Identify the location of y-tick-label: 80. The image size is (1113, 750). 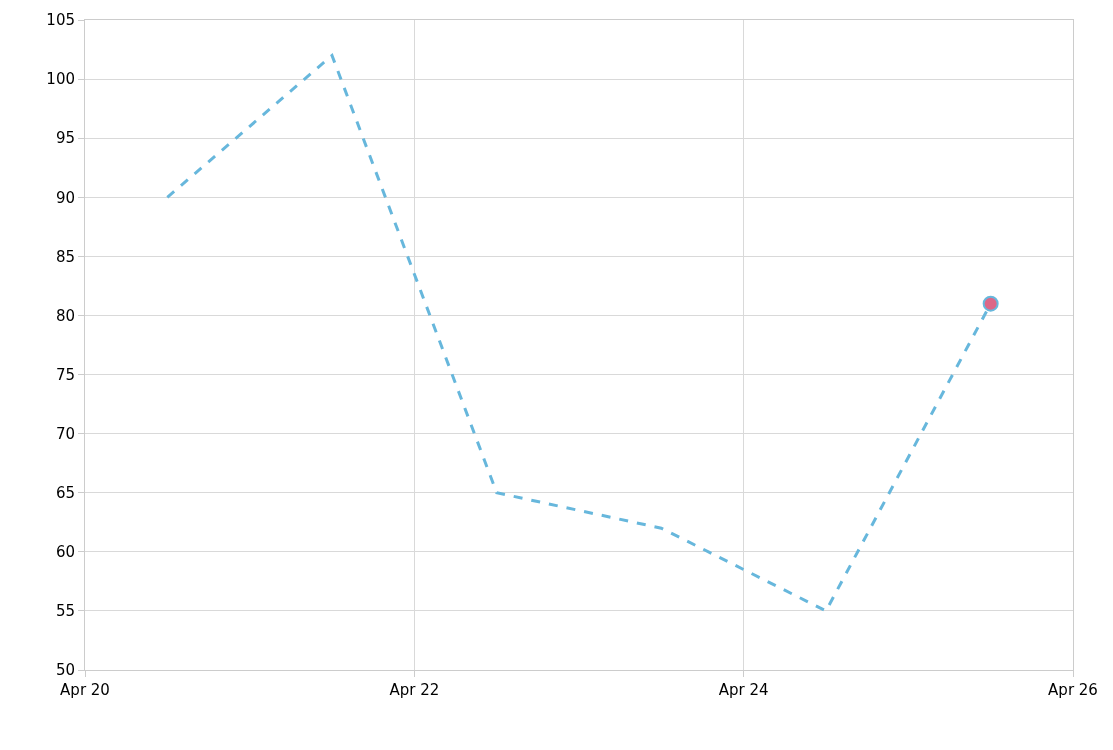
(65, 315).